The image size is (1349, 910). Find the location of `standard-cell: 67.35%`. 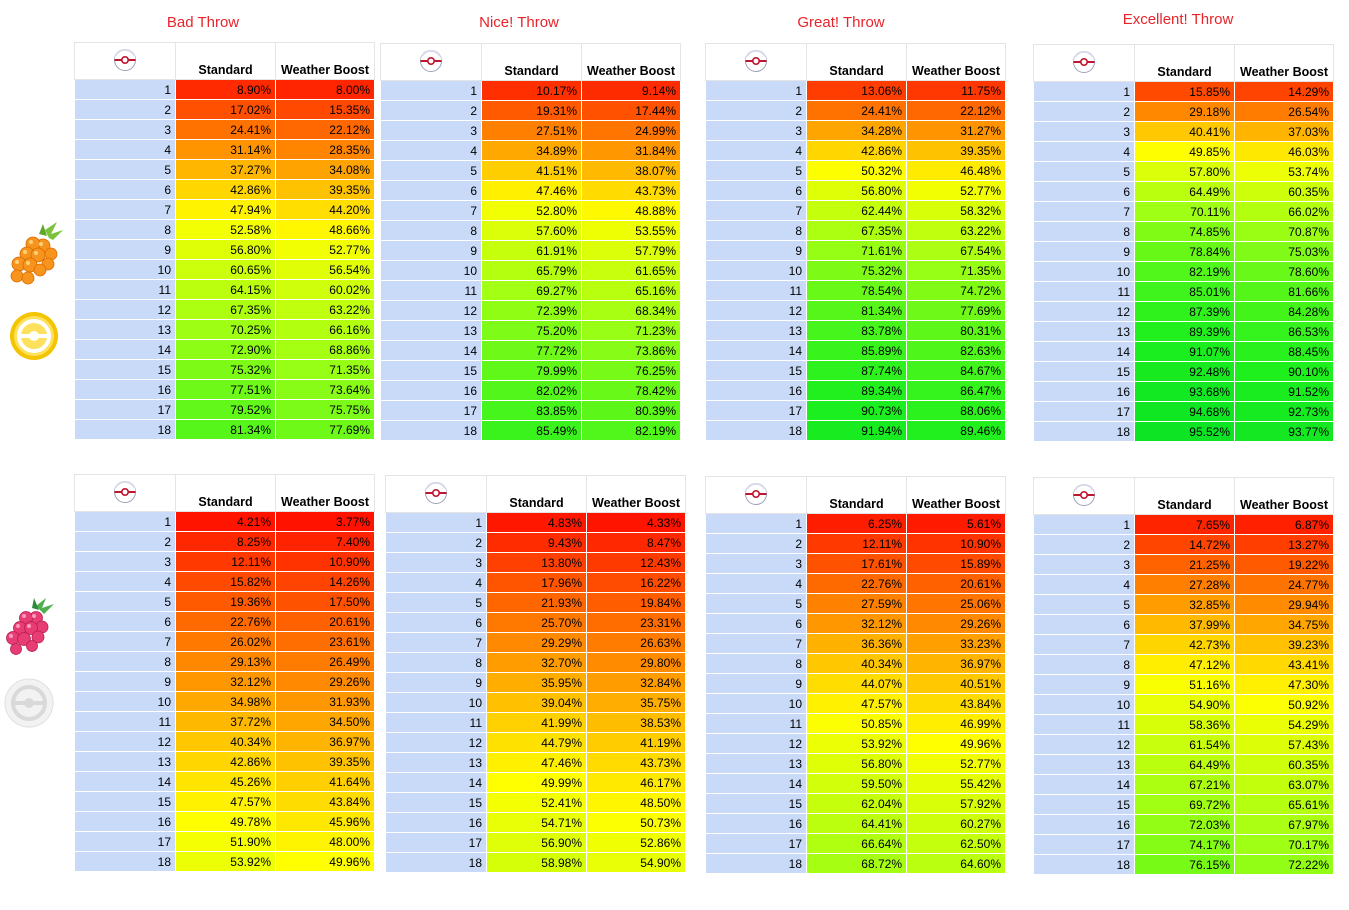

standard-cell: 67.35% is located at coordinates (225, 309).